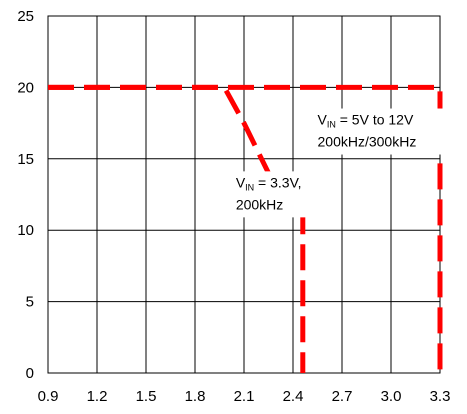 Image resolution: width=467 pixels, height=414 pixels. I want to click on x-tick-label: 2.7, so click(342, 396).